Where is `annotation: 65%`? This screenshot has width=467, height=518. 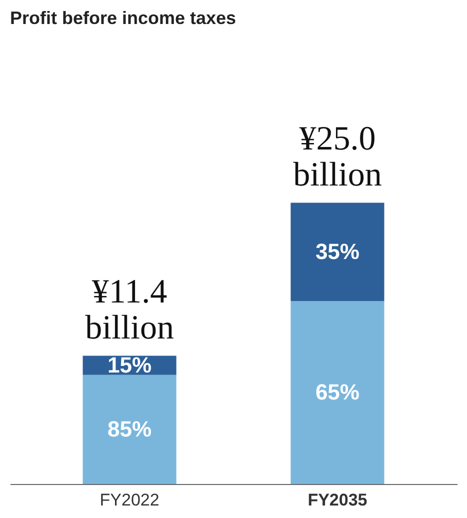 annotation: 65% is located at coordinates (337, 392).